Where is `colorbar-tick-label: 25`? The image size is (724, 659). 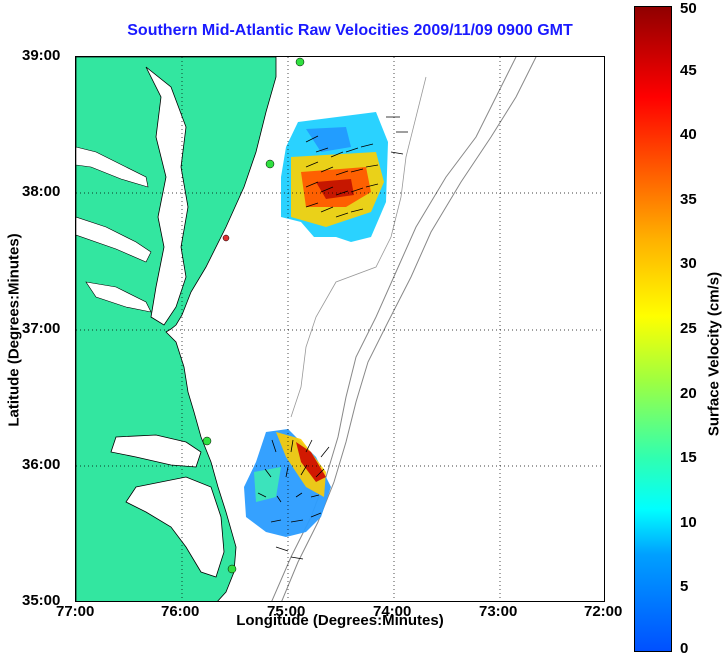
colorbar-tick-label: 25 is located at coordinates (688, 328).